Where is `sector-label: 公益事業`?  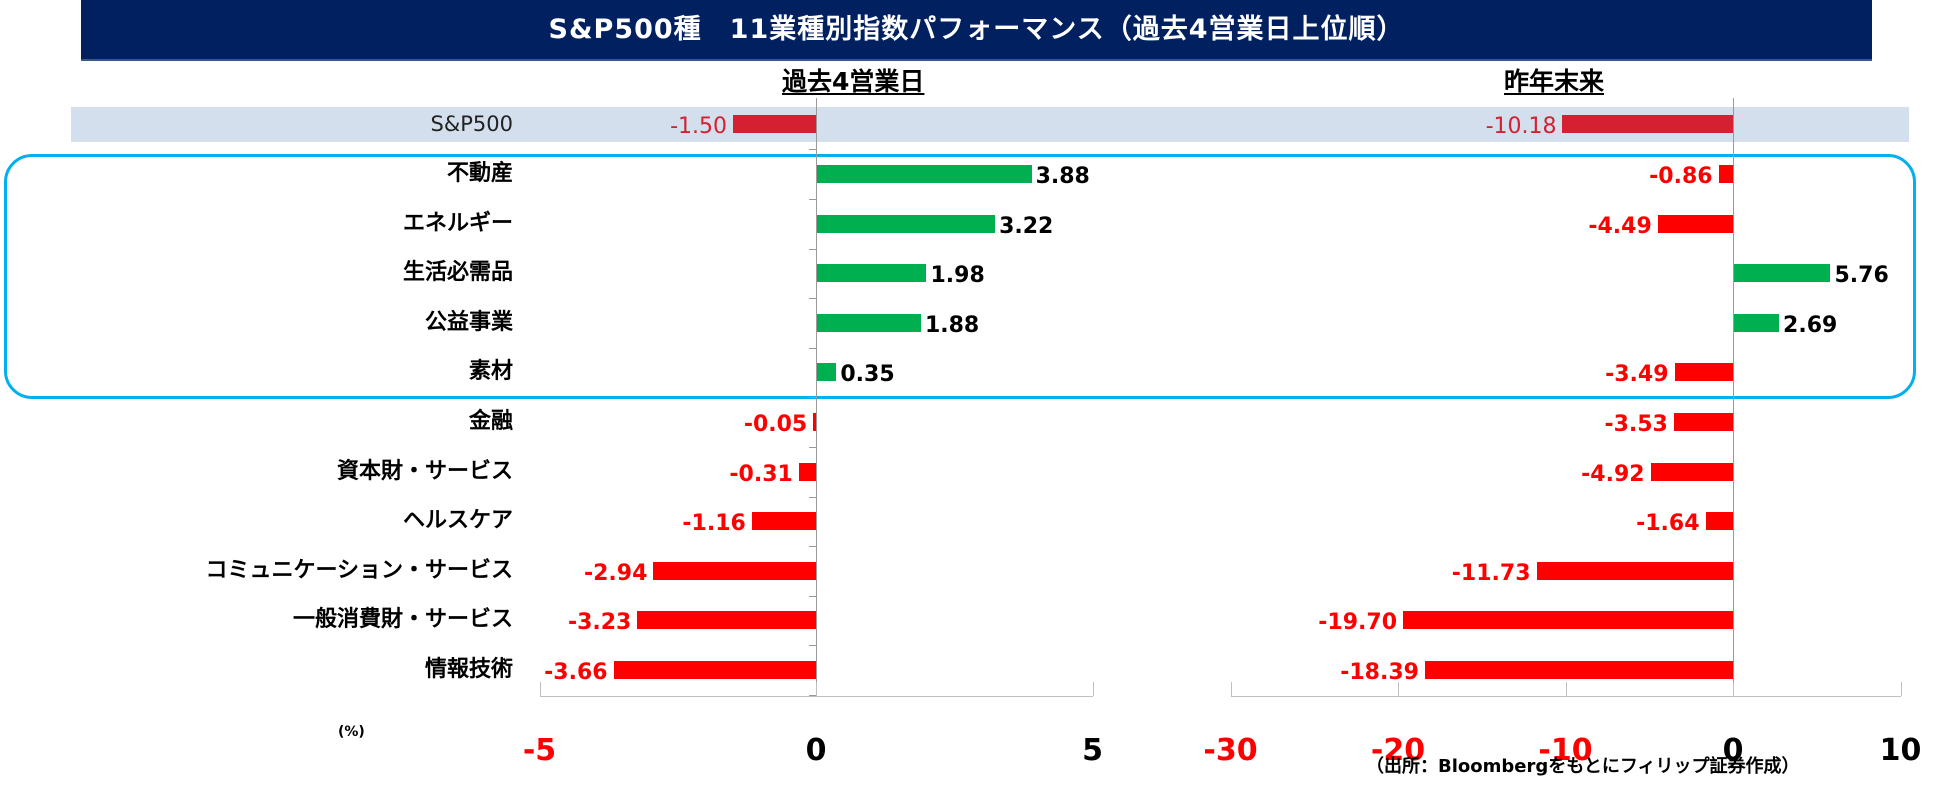
sector-label: 公益事業 is located at coordinates (468, 322).